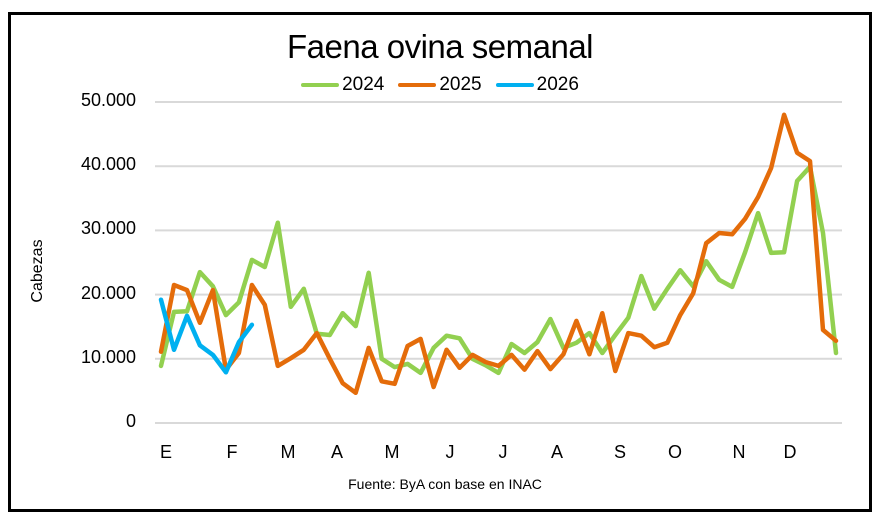  What do you see at coordinates (363, 84) in the screenshot?
I see `legend-label-2024: 2024` at bounding box center [363, 84].